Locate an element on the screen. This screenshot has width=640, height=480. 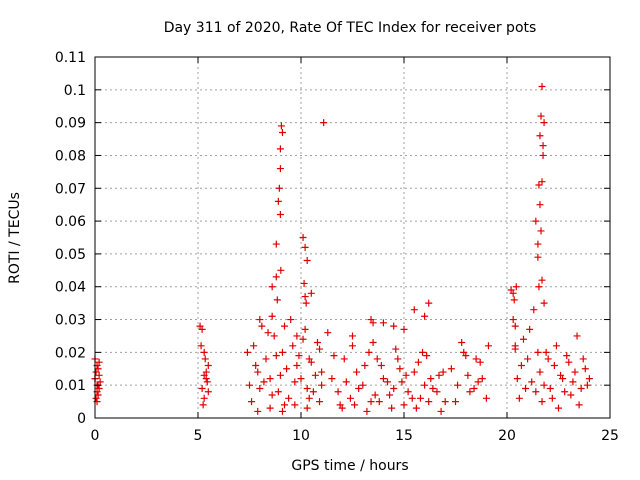
y-tick-label: 0.01 is located at coordinates (70, 386).